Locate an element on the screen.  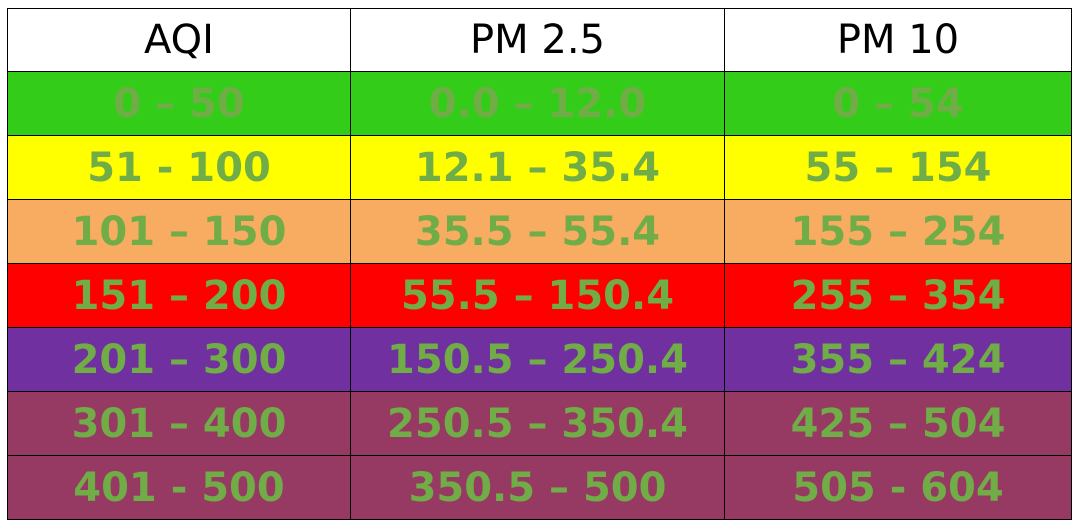
table-header: AQI PM 2.5 PM 10 is located at coordinates (539, 40).